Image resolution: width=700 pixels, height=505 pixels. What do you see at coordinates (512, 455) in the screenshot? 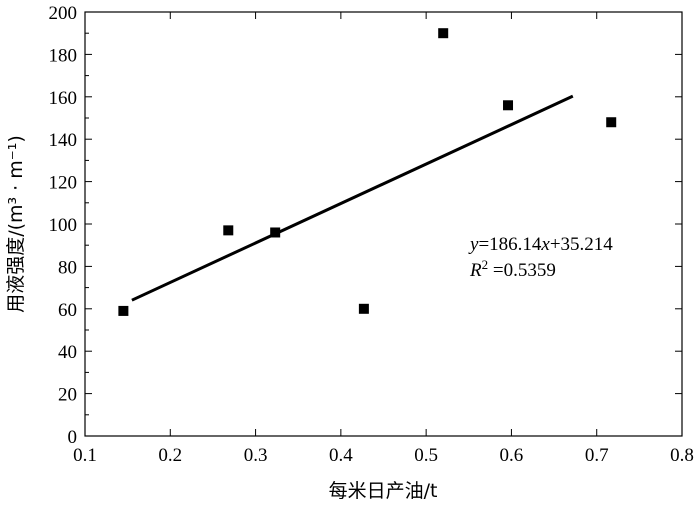
I see `x-tick-label: 0.6` at bounding box center [512, 455].